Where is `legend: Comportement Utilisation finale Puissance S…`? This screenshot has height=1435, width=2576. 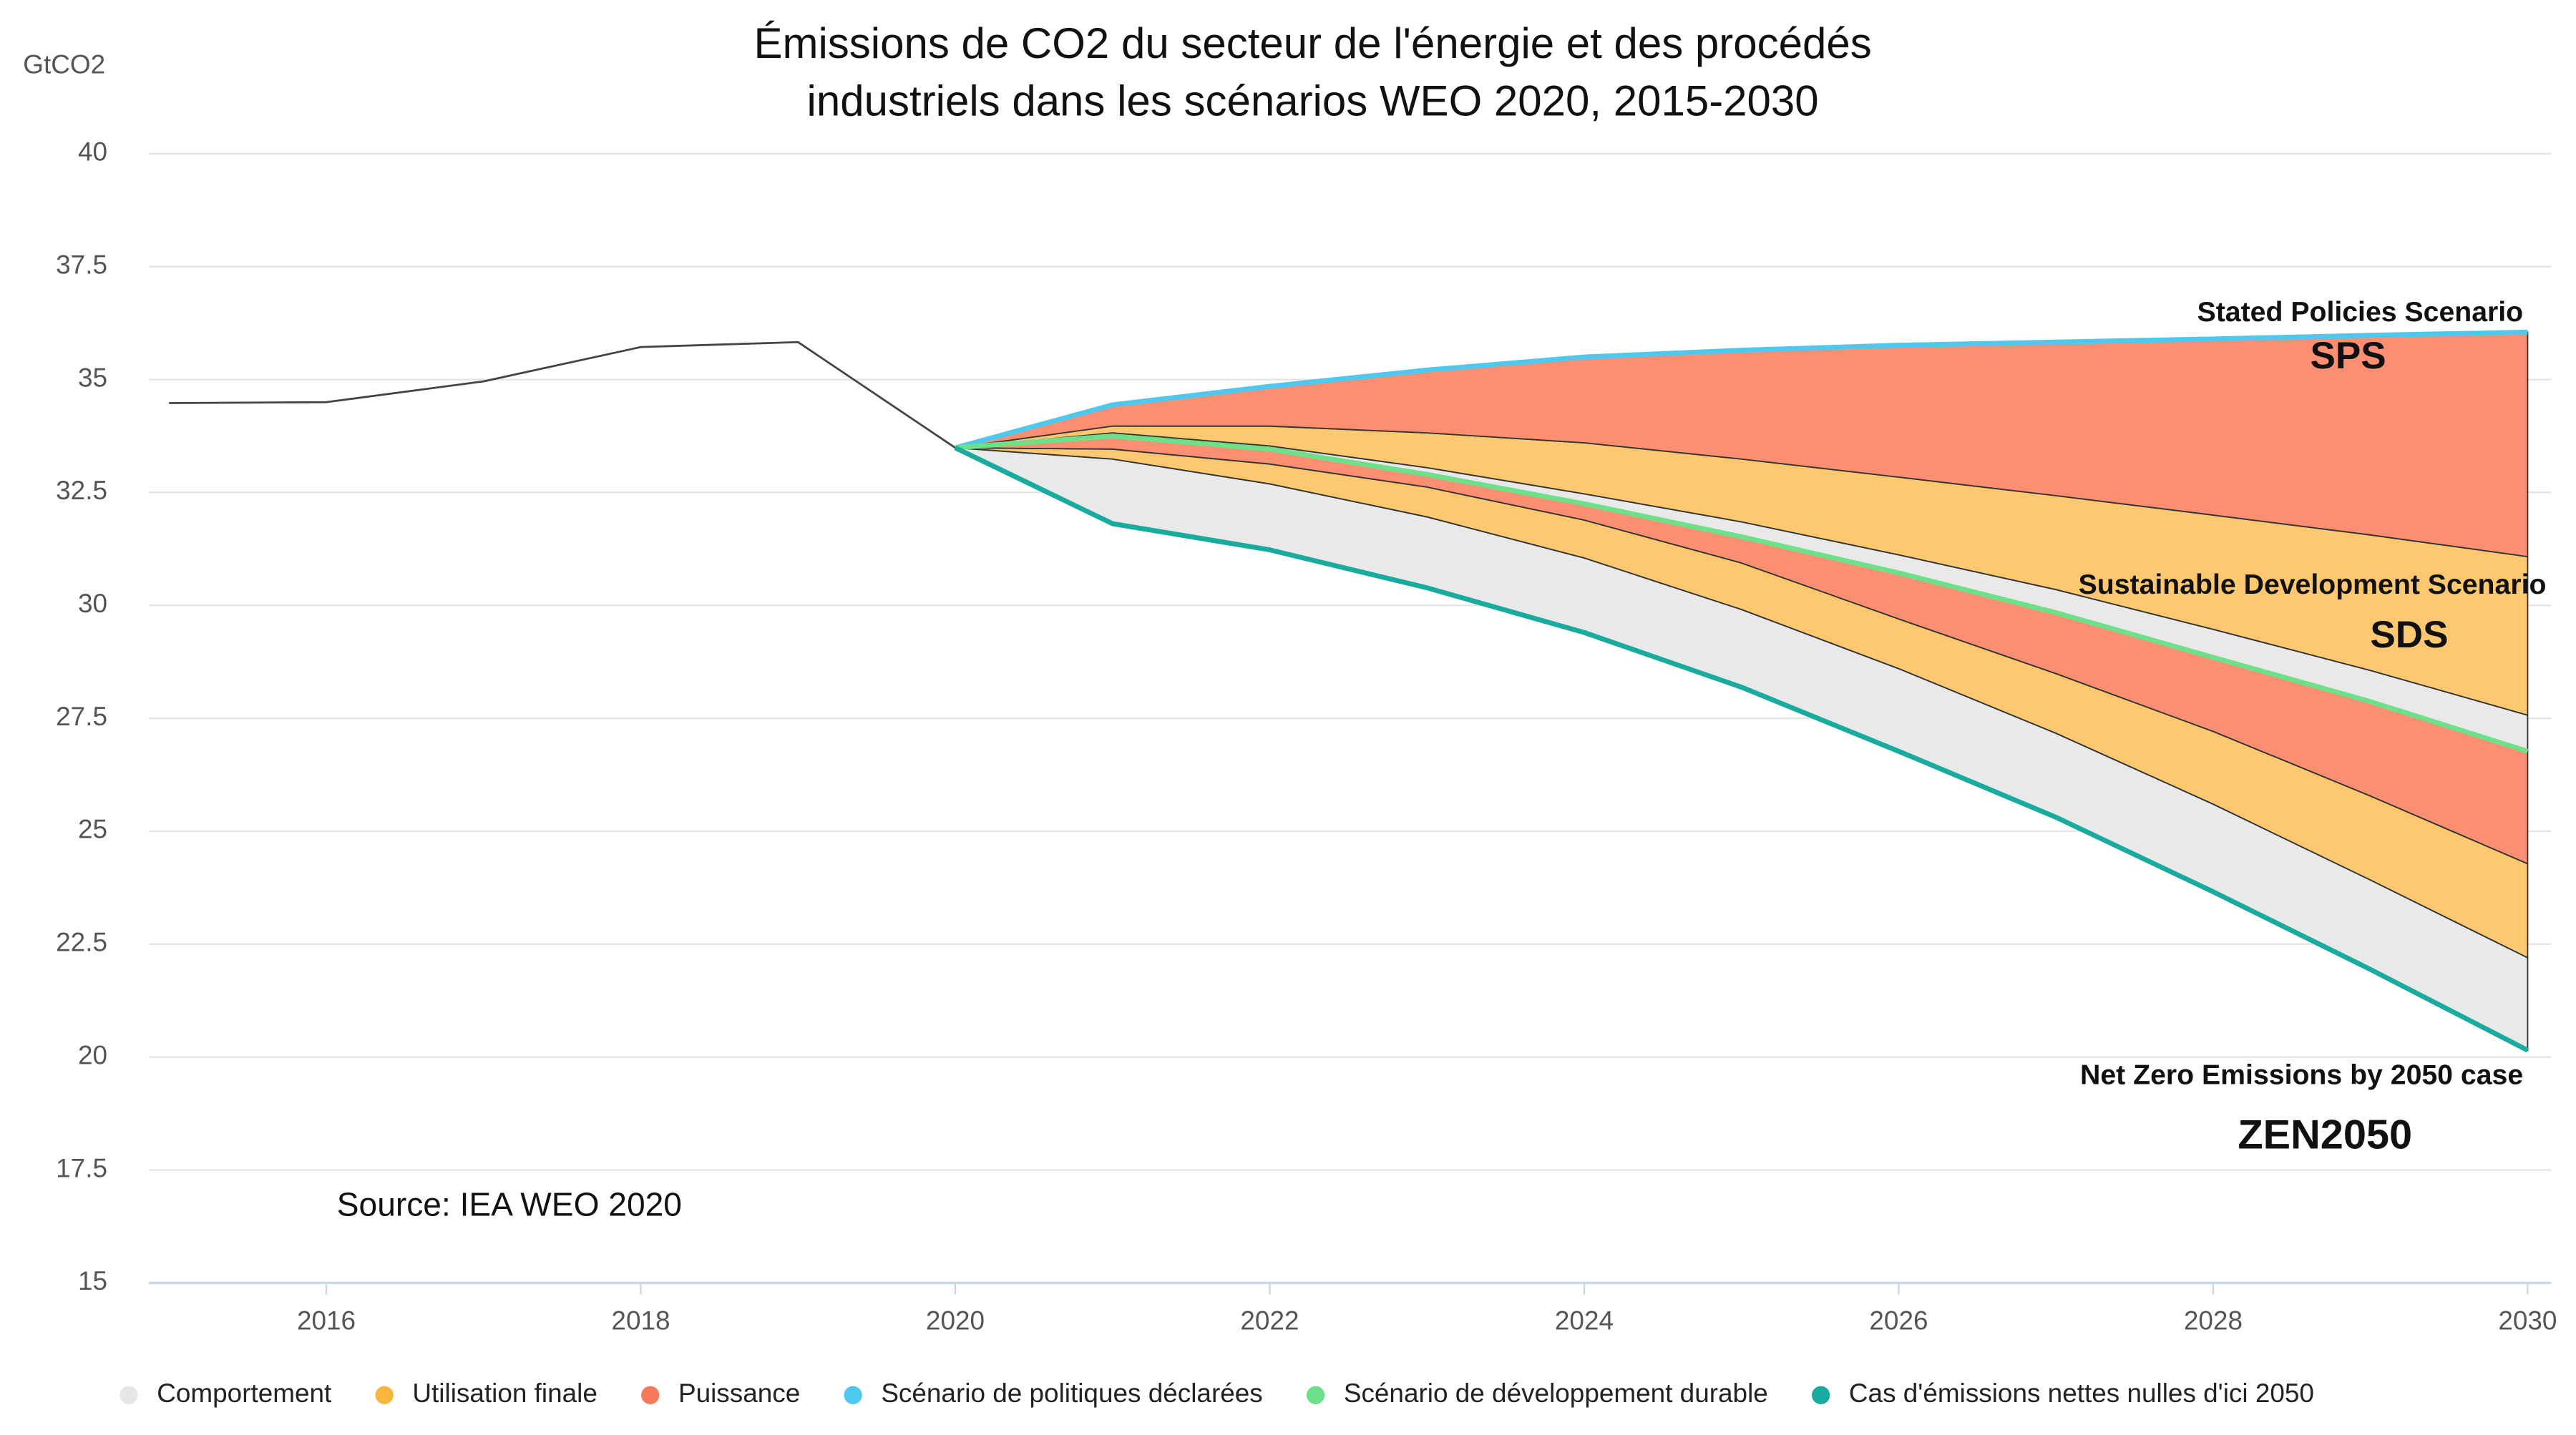
legend: Comportement Utilisation finale Puissance S… is located at coordinates (1216, 1393).